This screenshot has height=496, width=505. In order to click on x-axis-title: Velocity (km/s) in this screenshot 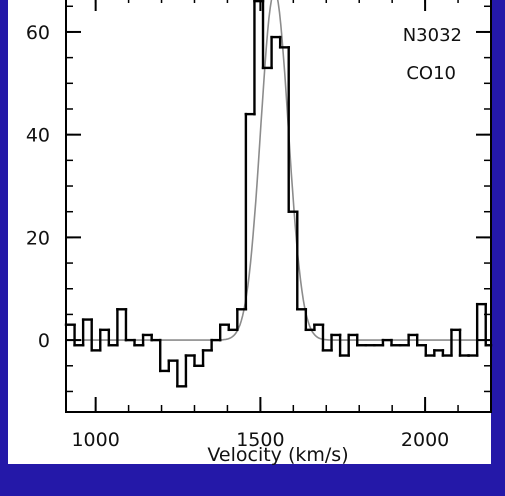, I will do `click(277, 455)`.